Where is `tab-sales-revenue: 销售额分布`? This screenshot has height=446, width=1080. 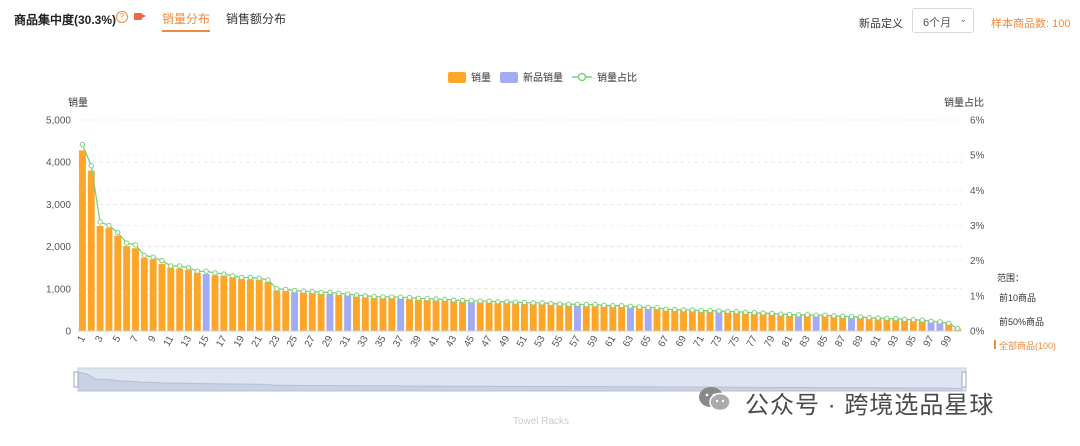 tab-sales-revenue: 销售额分布 is located at coordinates (256, 19).